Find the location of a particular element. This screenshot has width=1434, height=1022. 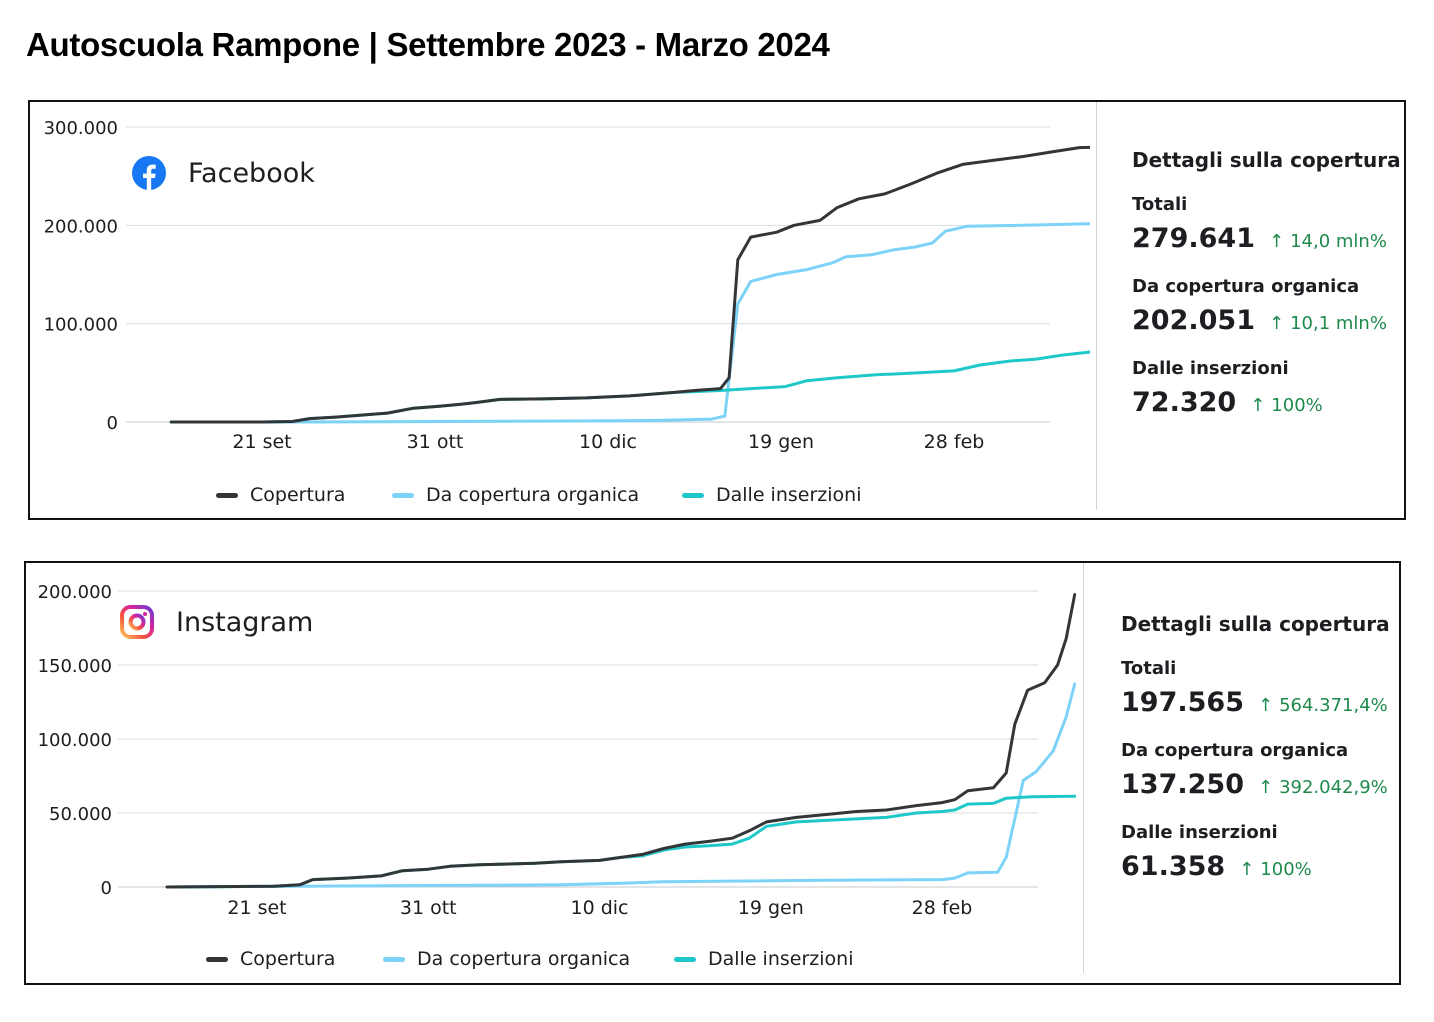

details-row-inserzioni: 72.320 ↑ 100% is located at coordinates (1266, 402).